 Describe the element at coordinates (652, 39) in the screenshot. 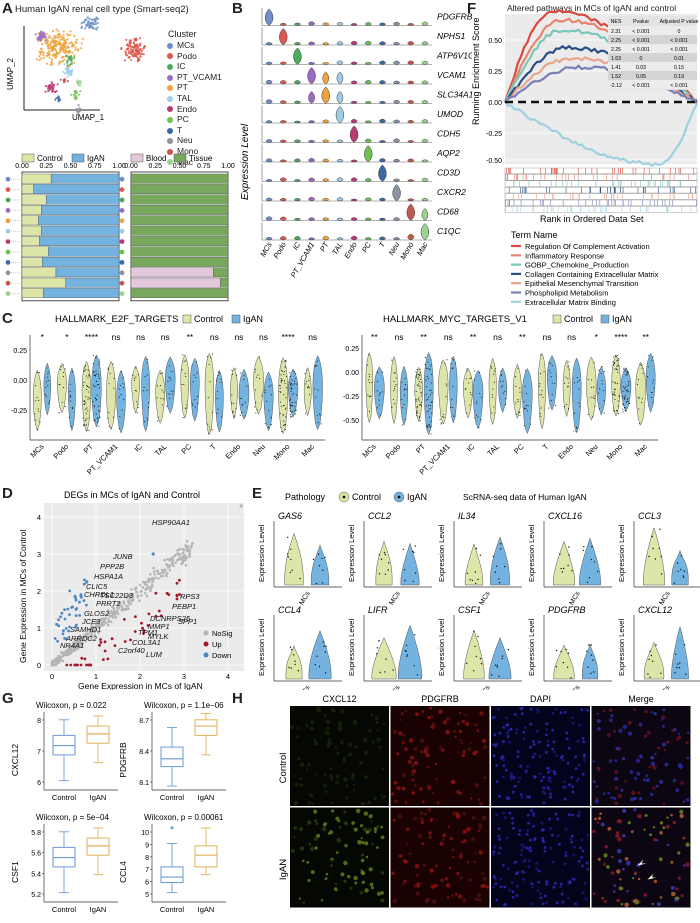

I see `table-row` at that location.